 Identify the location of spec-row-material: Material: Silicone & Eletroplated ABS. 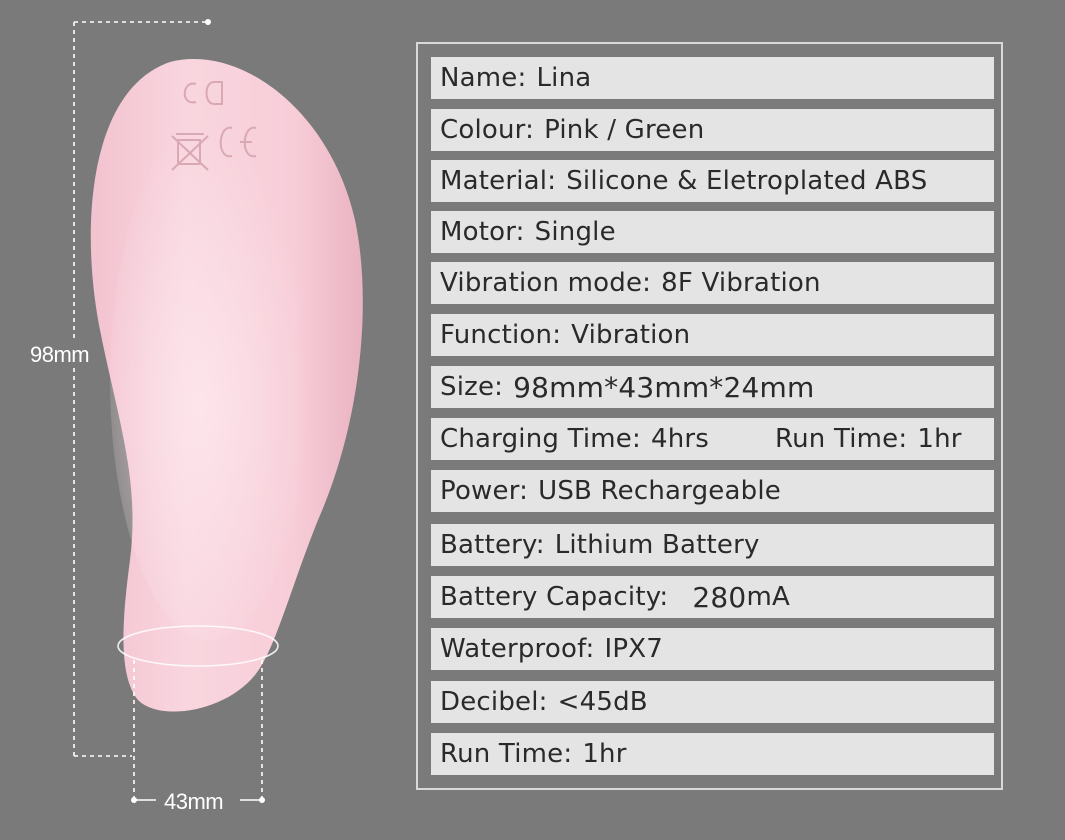
(712, 181).